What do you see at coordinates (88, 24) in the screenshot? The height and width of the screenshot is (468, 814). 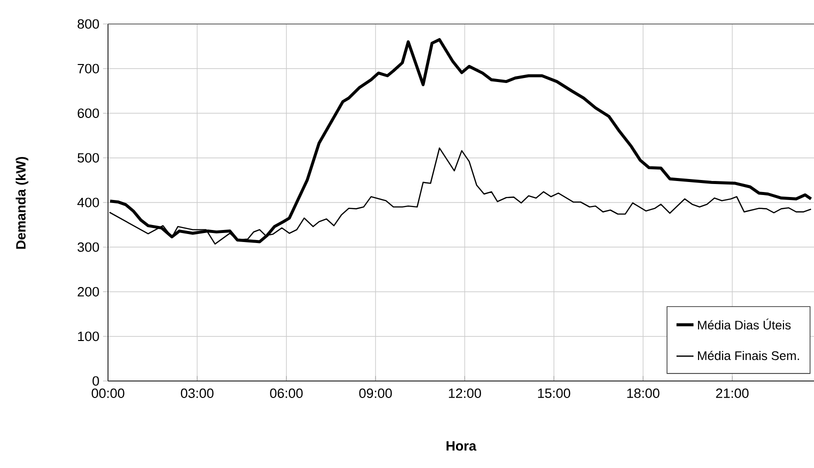 I see `y-tick-label: 800` at bounding box center [88, 24].